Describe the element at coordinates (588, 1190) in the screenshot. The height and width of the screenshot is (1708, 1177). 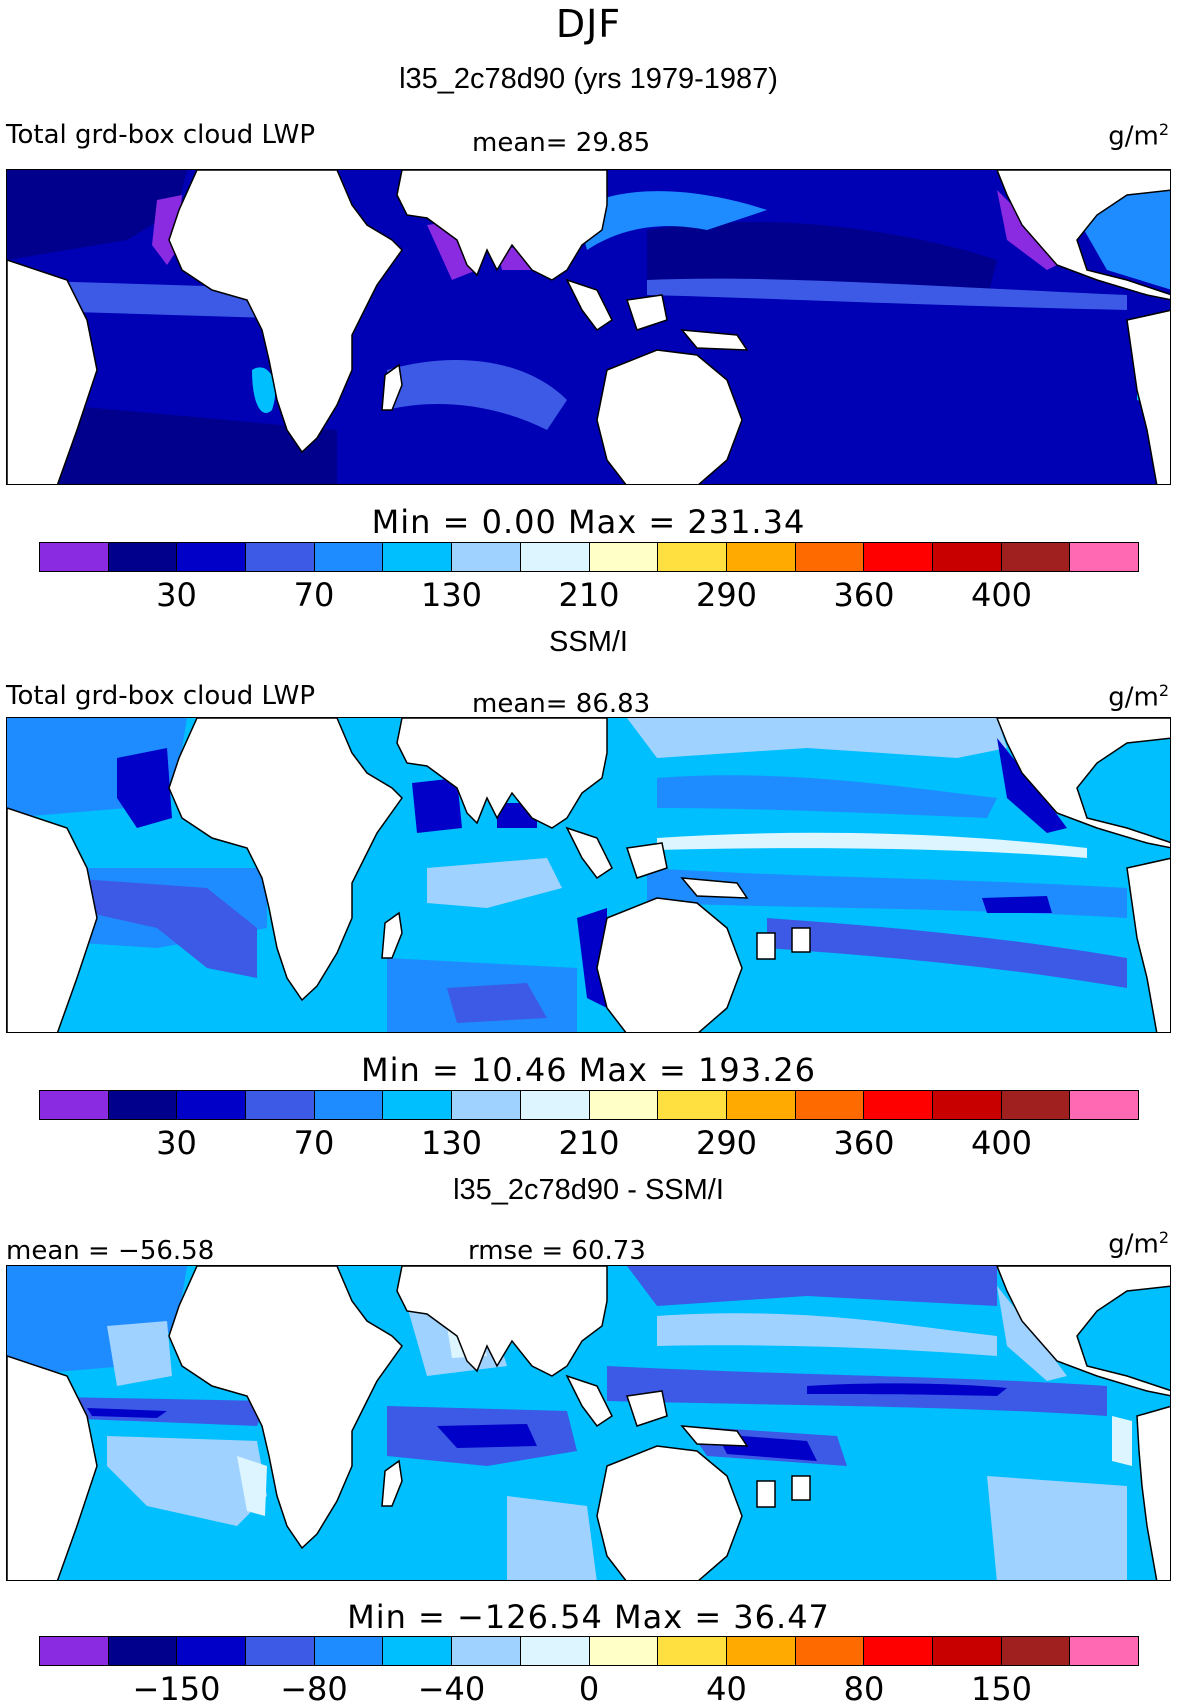
I see `panel-title: l35_2c78d90 - SSM/I` at that location.